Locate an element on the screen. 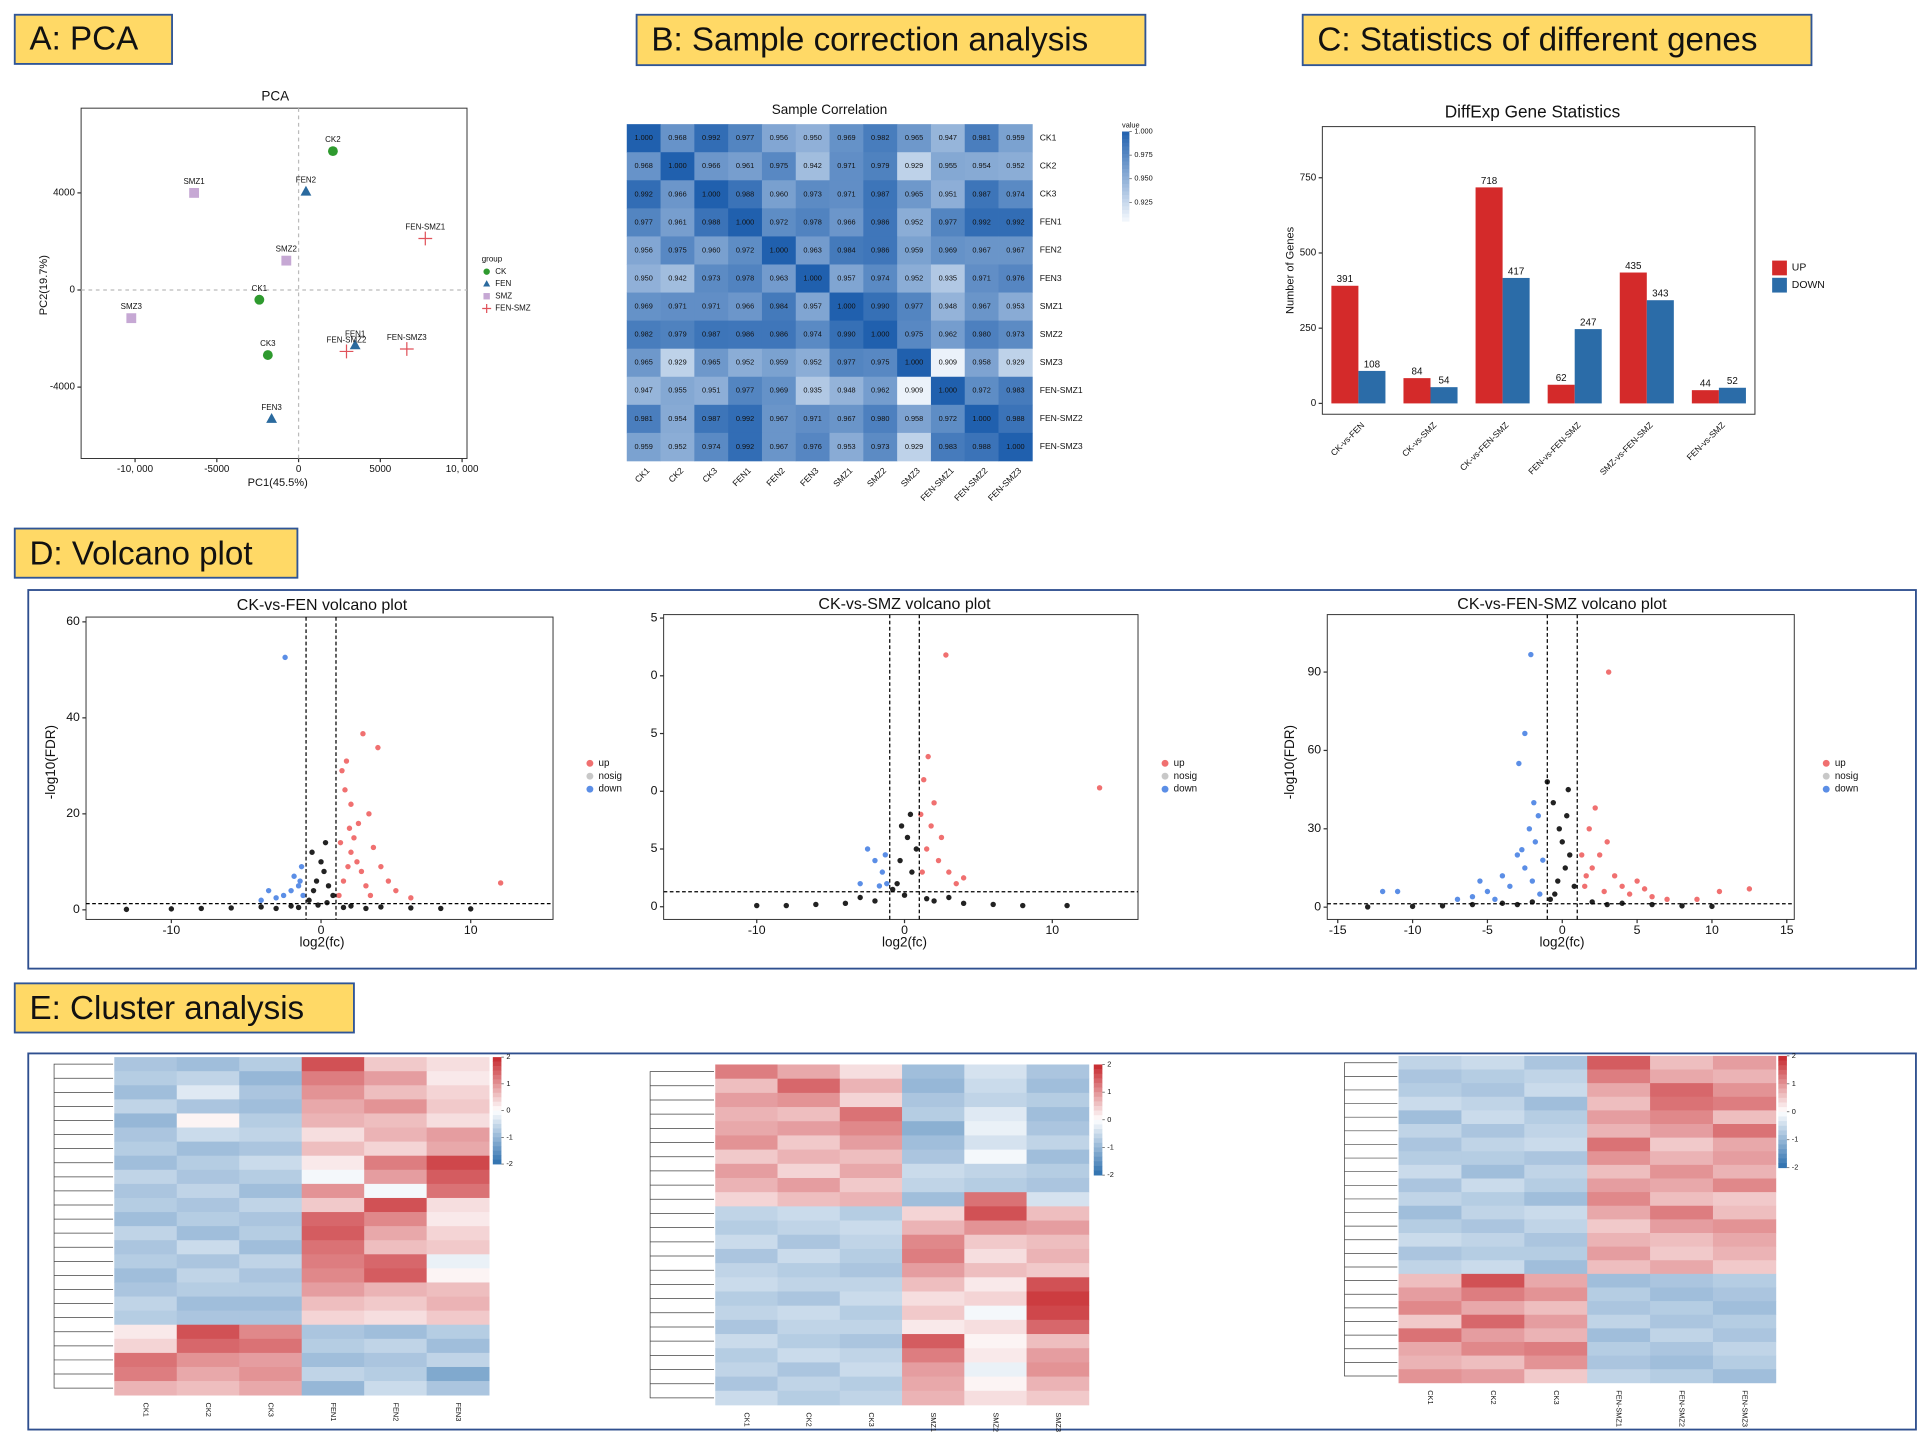  cell-label: 0.973 is located at coordinates (880, 446).